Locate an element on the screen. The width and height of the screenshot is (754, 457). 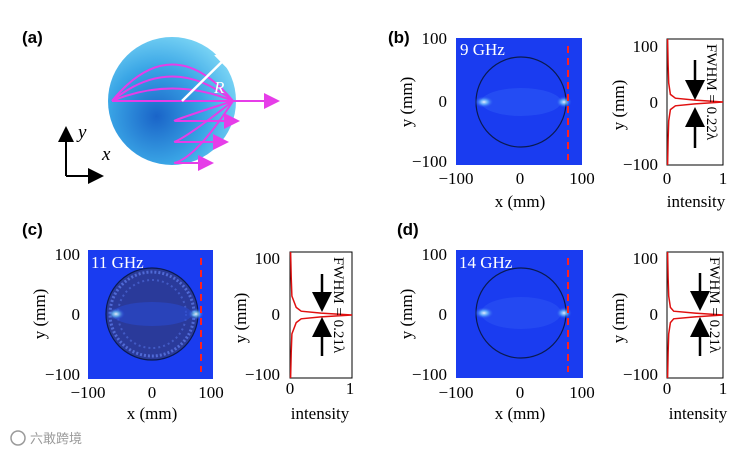
map-axes-b: −100 0 100 100 0 −100 x (mm) y (mm) is located at coordinates (496, 120).